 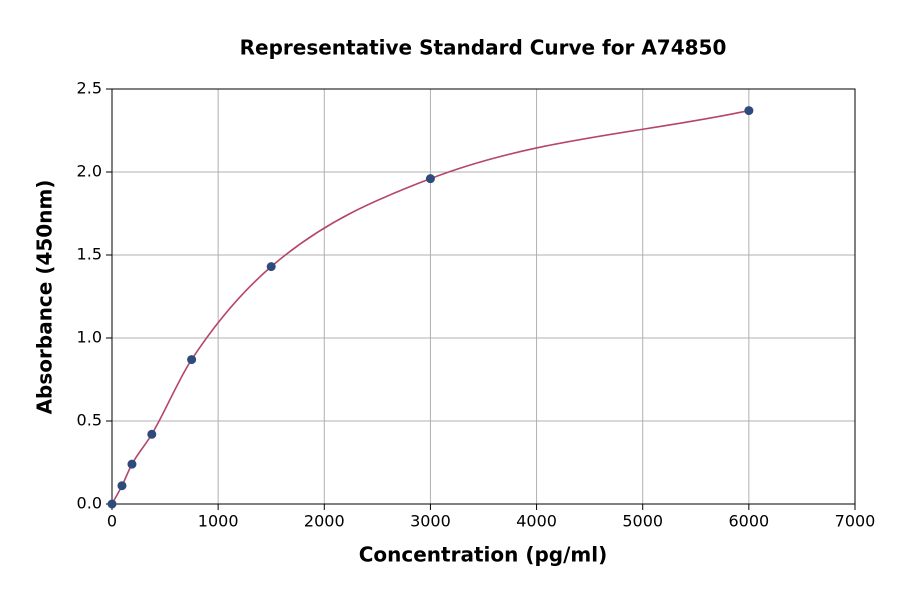 What do you see at coordinates (89, 88) in the screenshot?
I see `y-tick-label: 2.5` at bounding box center [89, 88].